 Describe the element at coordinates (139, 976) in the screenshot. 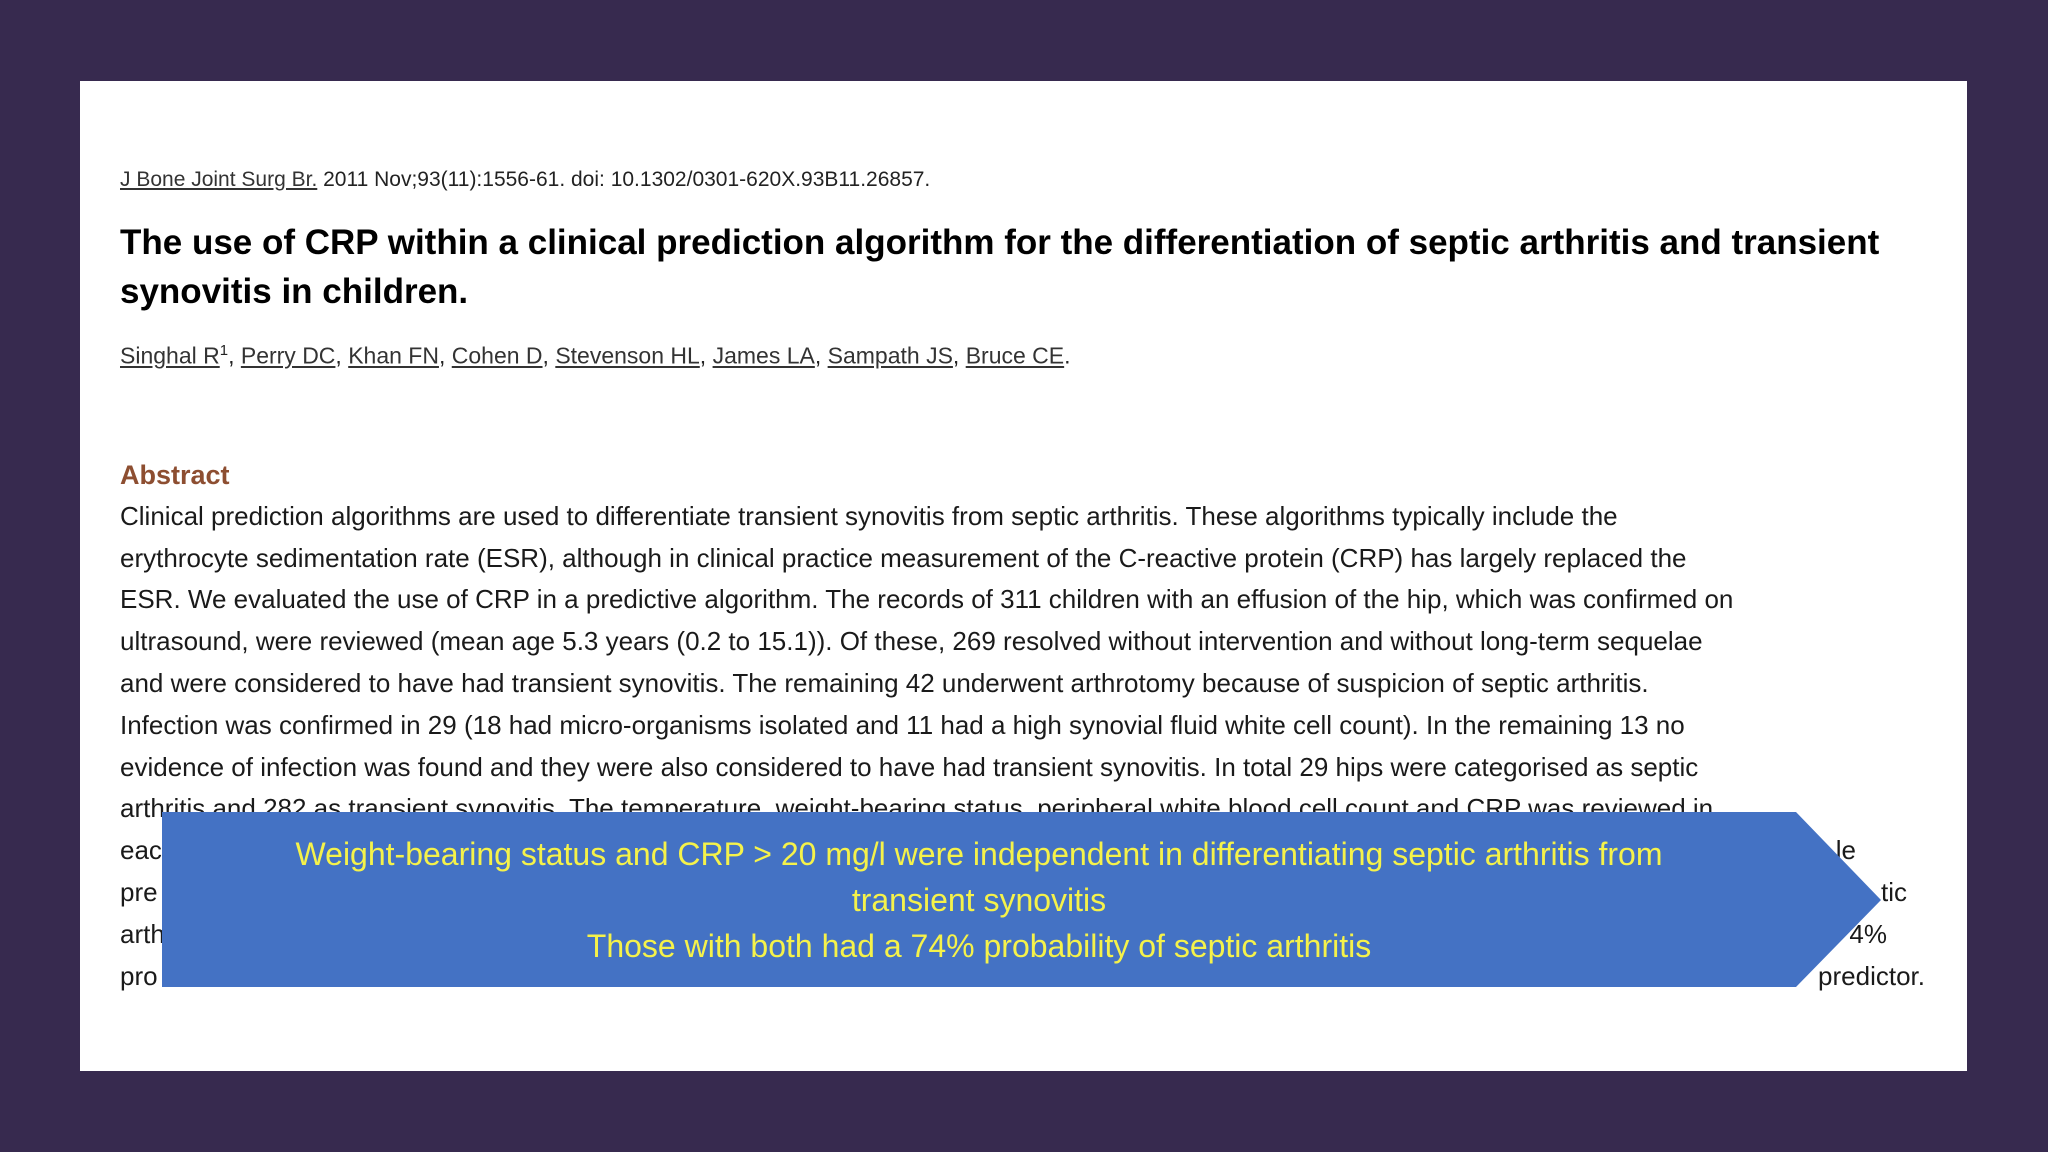

I see `abstract-fragment: pro` at that location.